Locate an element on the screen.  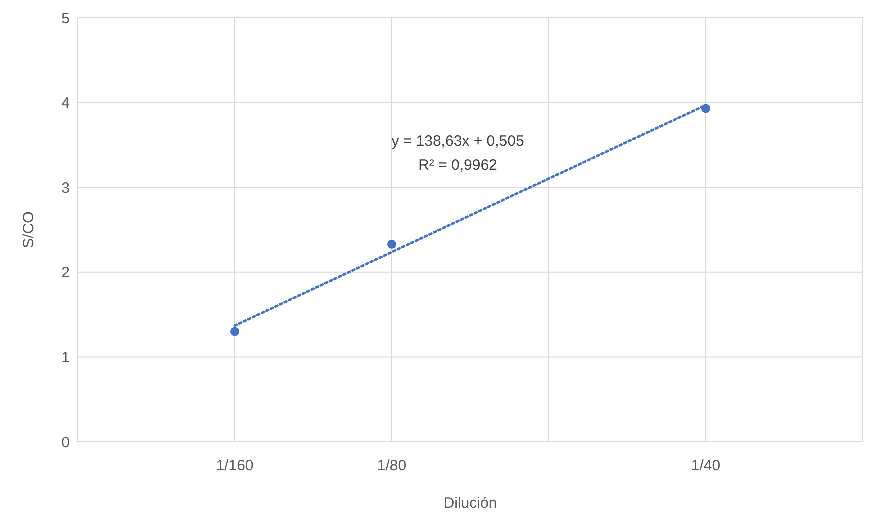
x-axis-title: Dilución is located at coordinates (471, 503).